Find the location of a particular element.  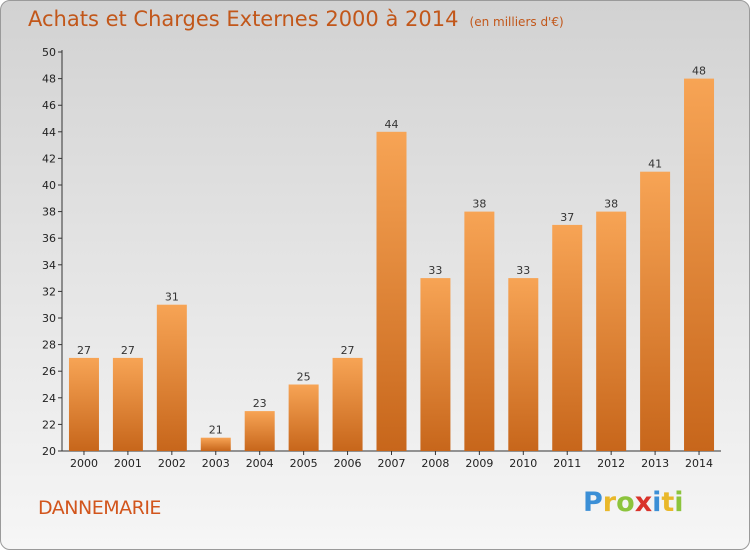

y-tick-label: 42 is located at coordinates (49, 158).